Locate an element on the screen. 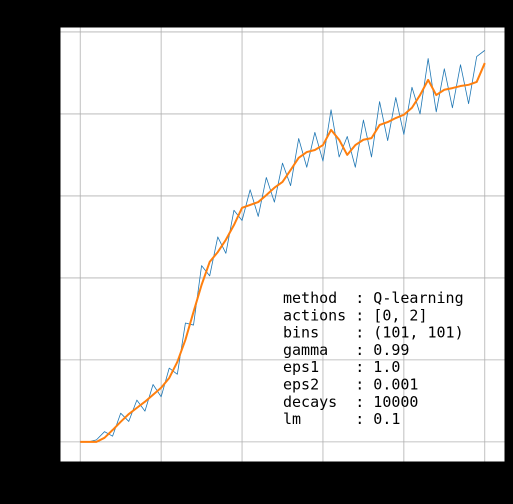  annotation-line: gamma : 0.99 is located at coordinates (346, 350).